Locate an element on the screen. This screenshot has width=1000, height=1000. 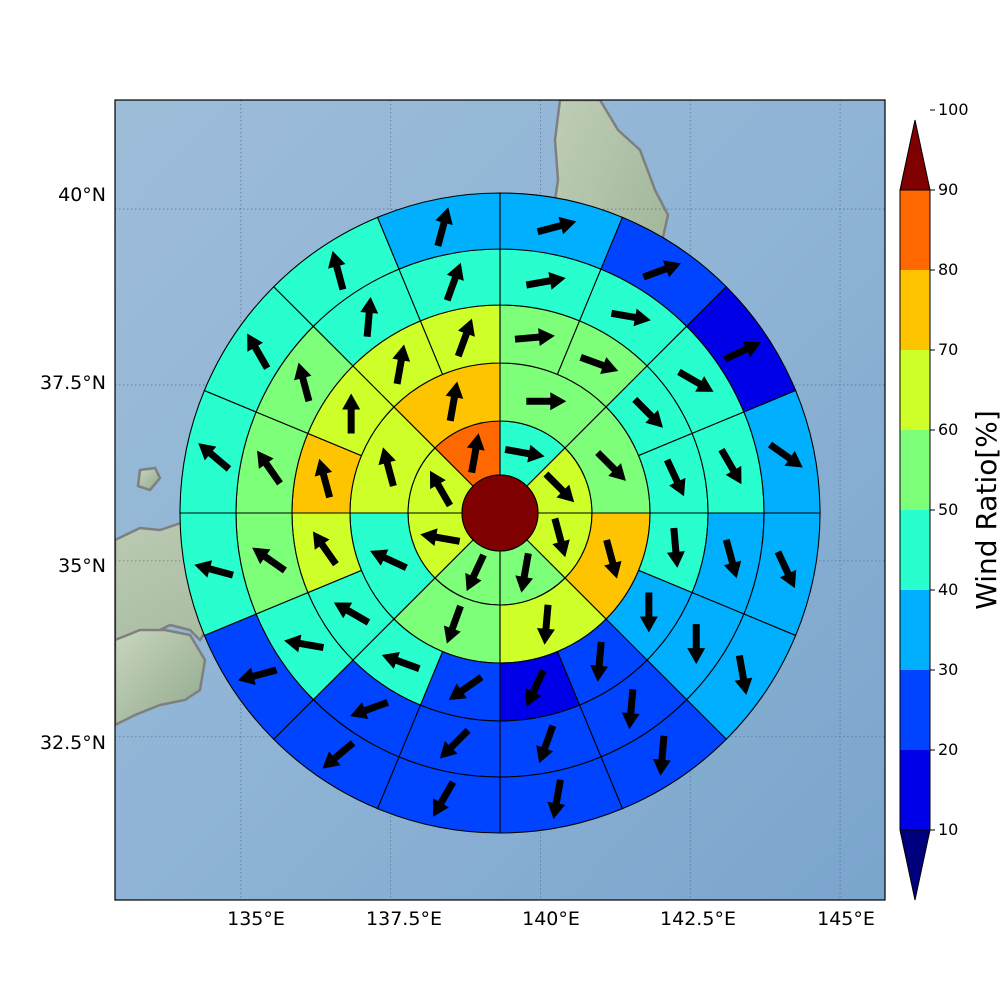
colorbar-tick-label: 50 is located at coordinates (948, 509).